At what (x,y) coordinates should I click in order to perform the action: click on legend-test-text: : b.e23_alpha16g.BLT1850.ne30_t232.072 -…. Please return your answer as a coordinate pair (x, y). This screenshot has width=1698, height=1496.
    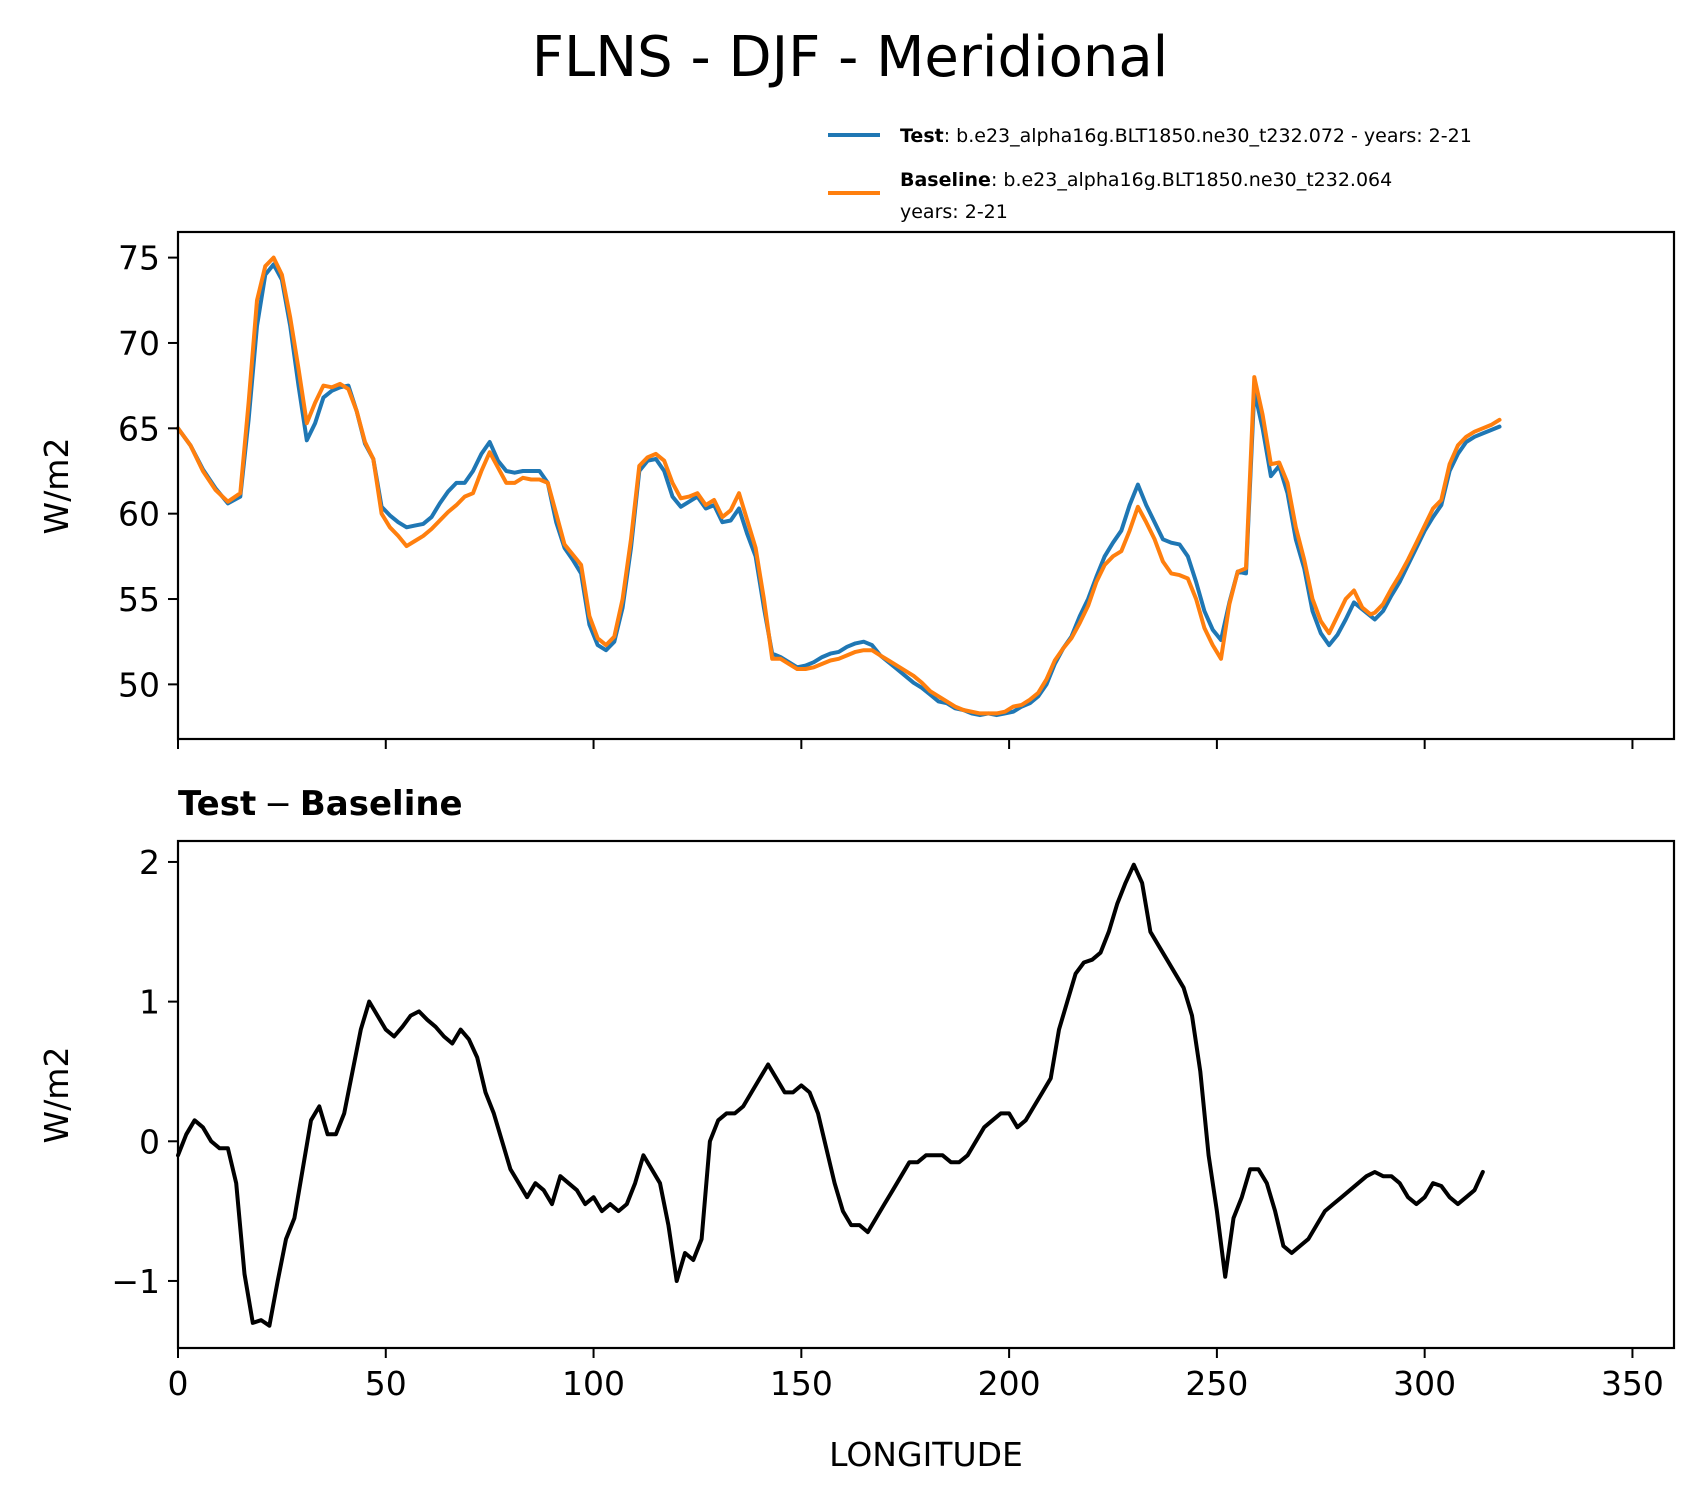
    Looking at the image, I should click on (1208, 136).